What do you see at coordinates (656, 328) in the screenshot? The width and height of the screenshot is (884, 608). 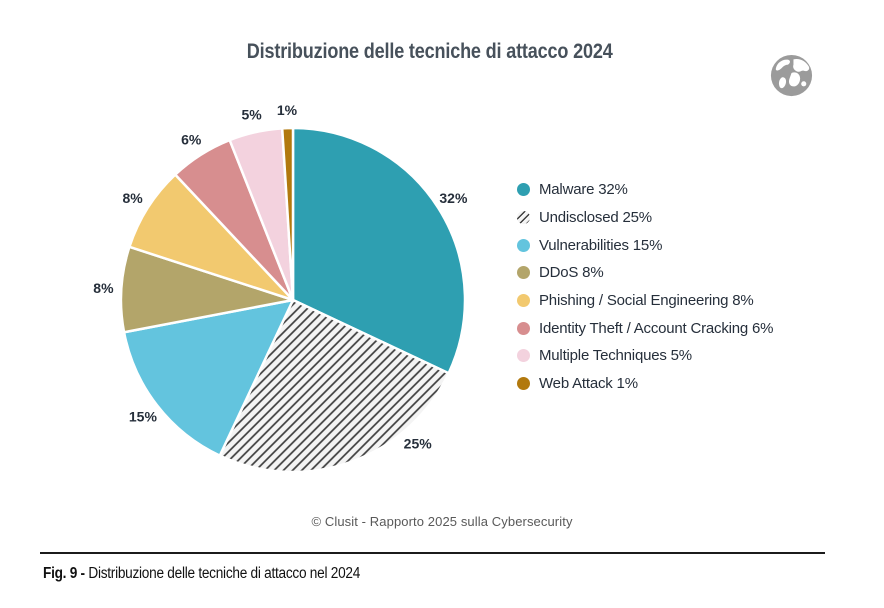 I see `legend-label-identity-theft-account-cracking: Identity Theft / Account Cracking 6%` at bounding box center [656, 328].